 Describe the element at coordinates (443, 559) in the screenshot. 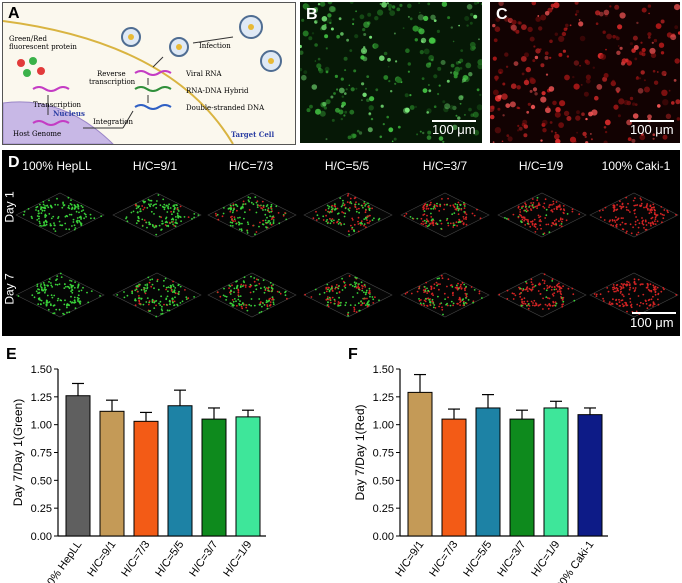

I see `x-tick-label: H/C=7/3` at that location.